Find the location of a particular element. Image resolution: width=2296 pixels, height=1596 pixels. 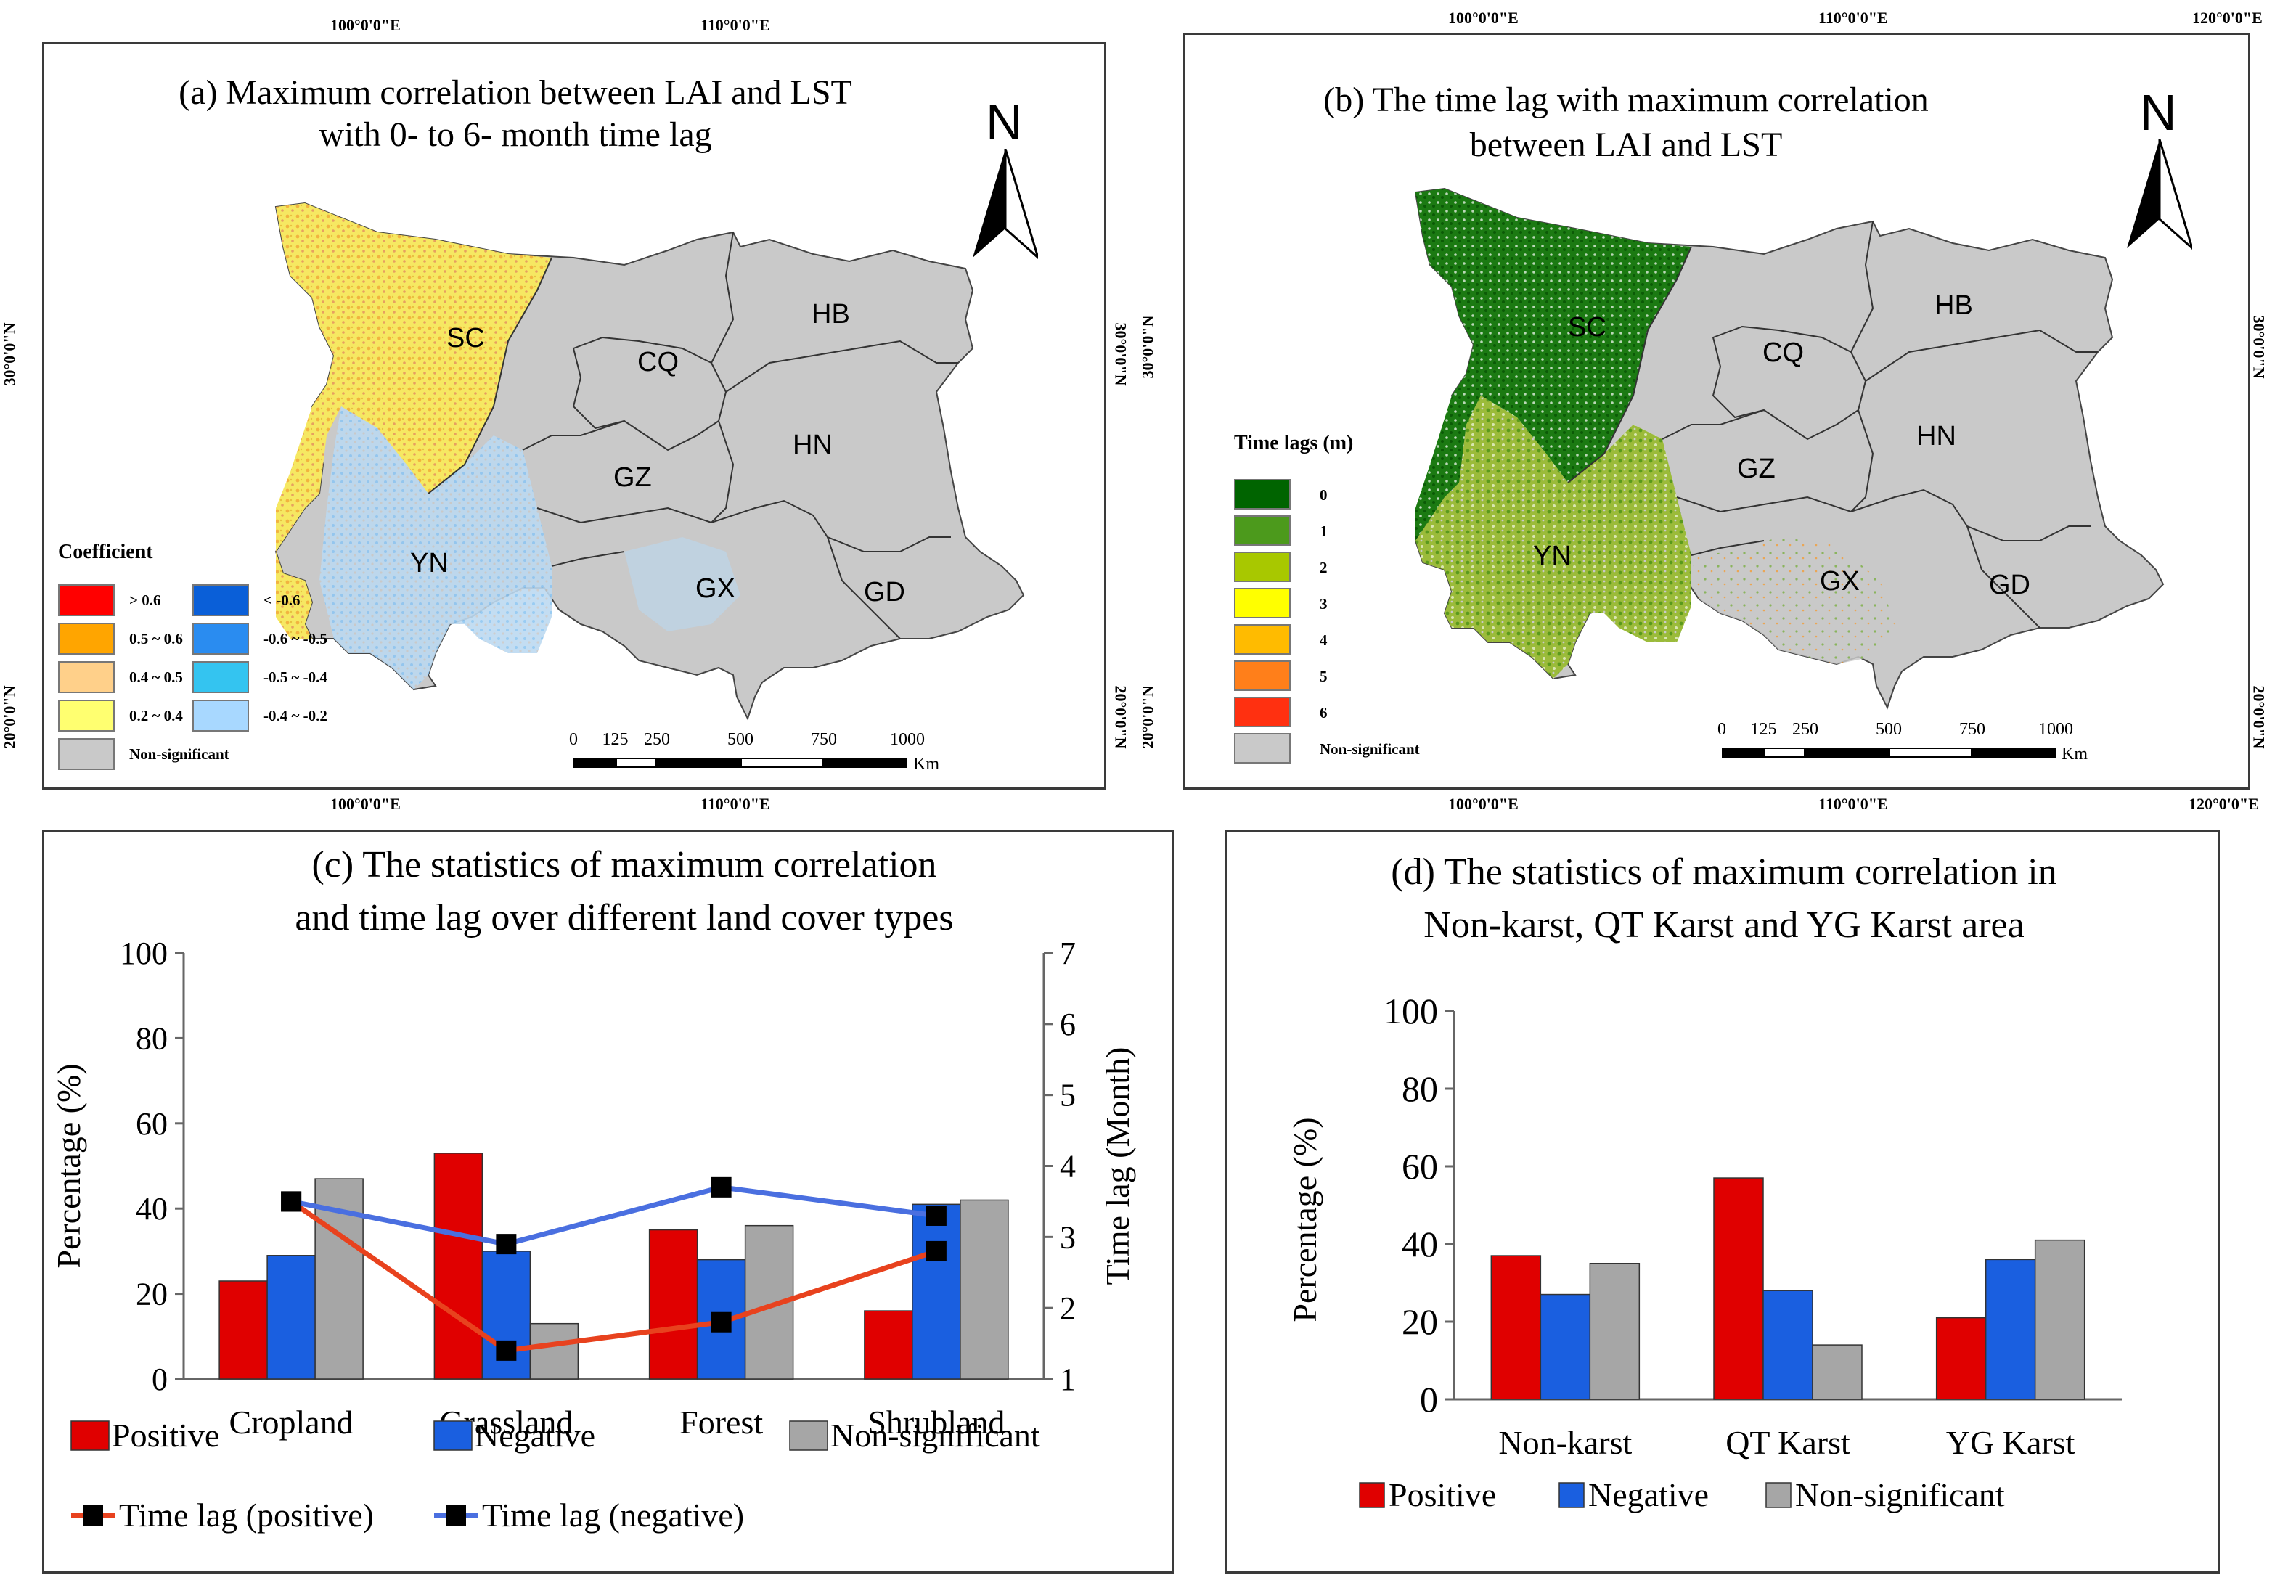

lag-zero-zone is located at coordinates (1553, 365).